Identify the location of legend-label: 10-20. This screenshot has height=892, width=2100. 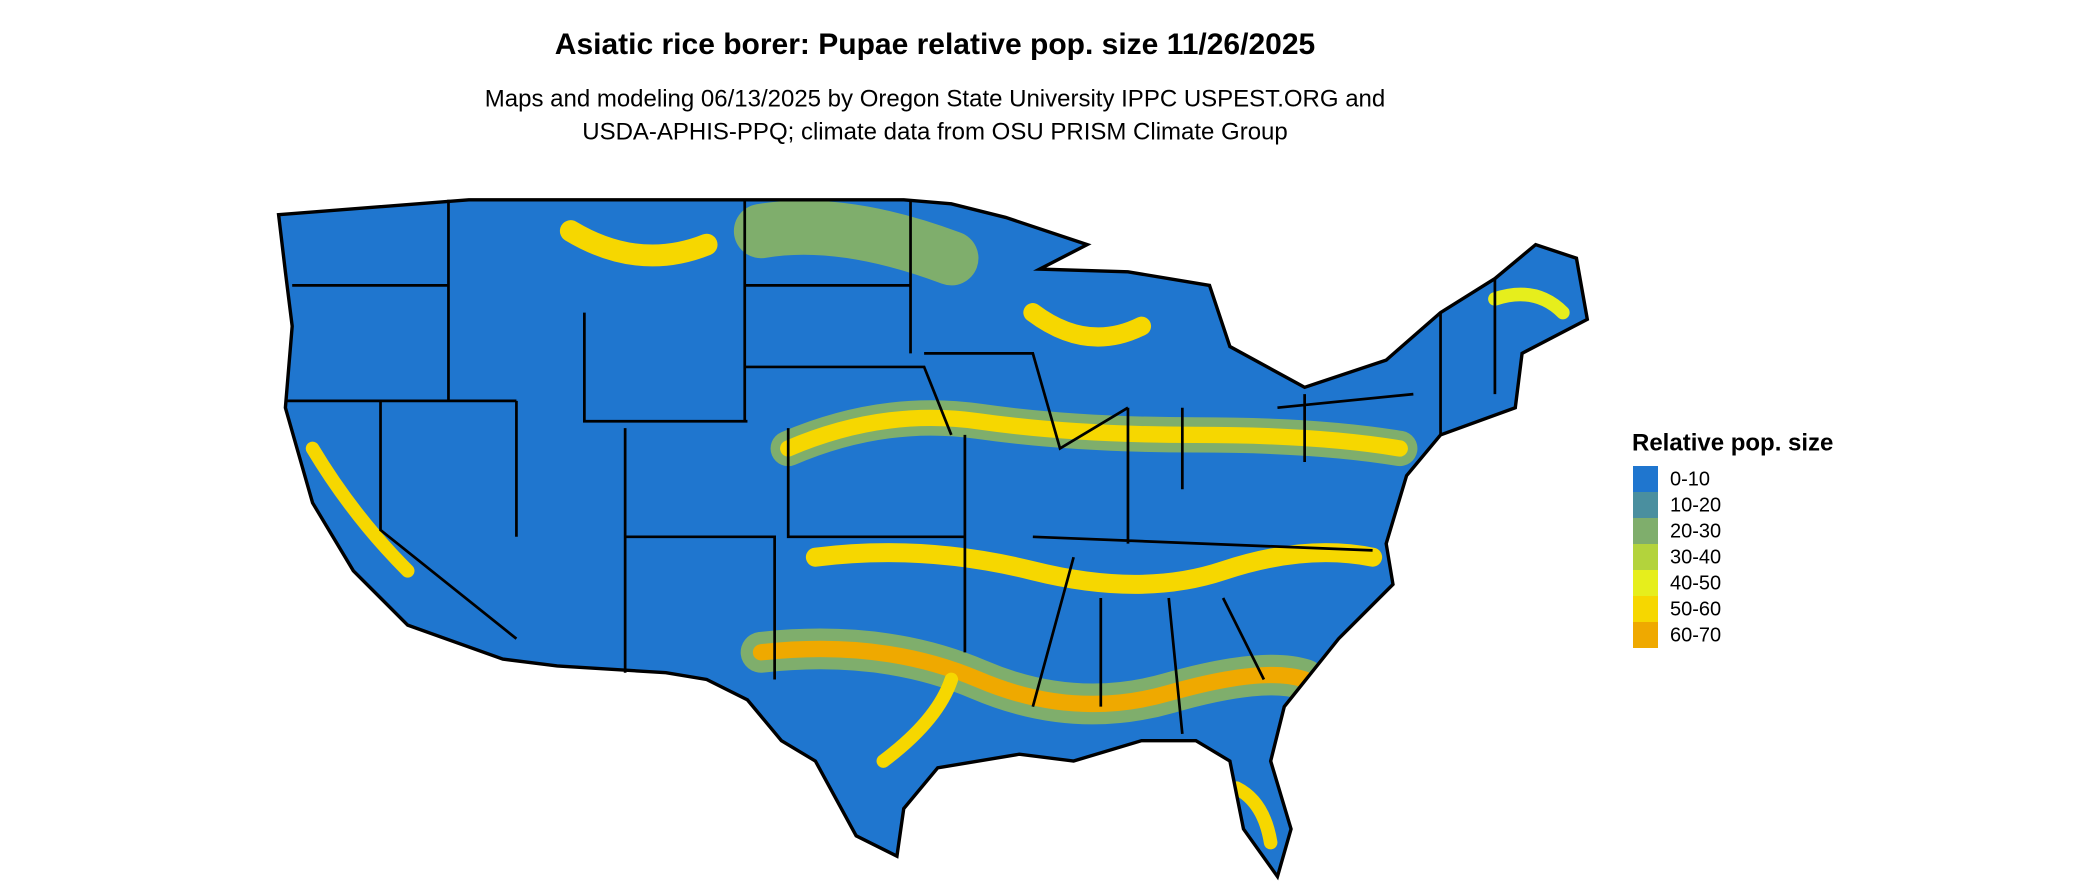
(1695, 505).